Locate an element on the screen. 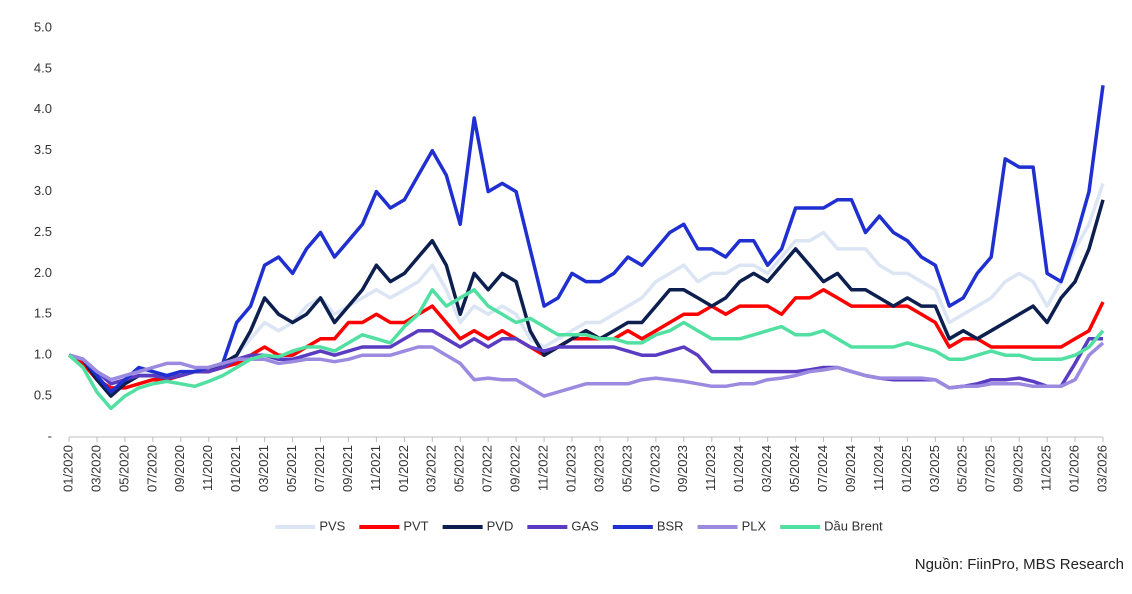 The height and width of the screenshot is (594, 1132). y-tick-label: 4.5 is located at coordinates (43, 67).